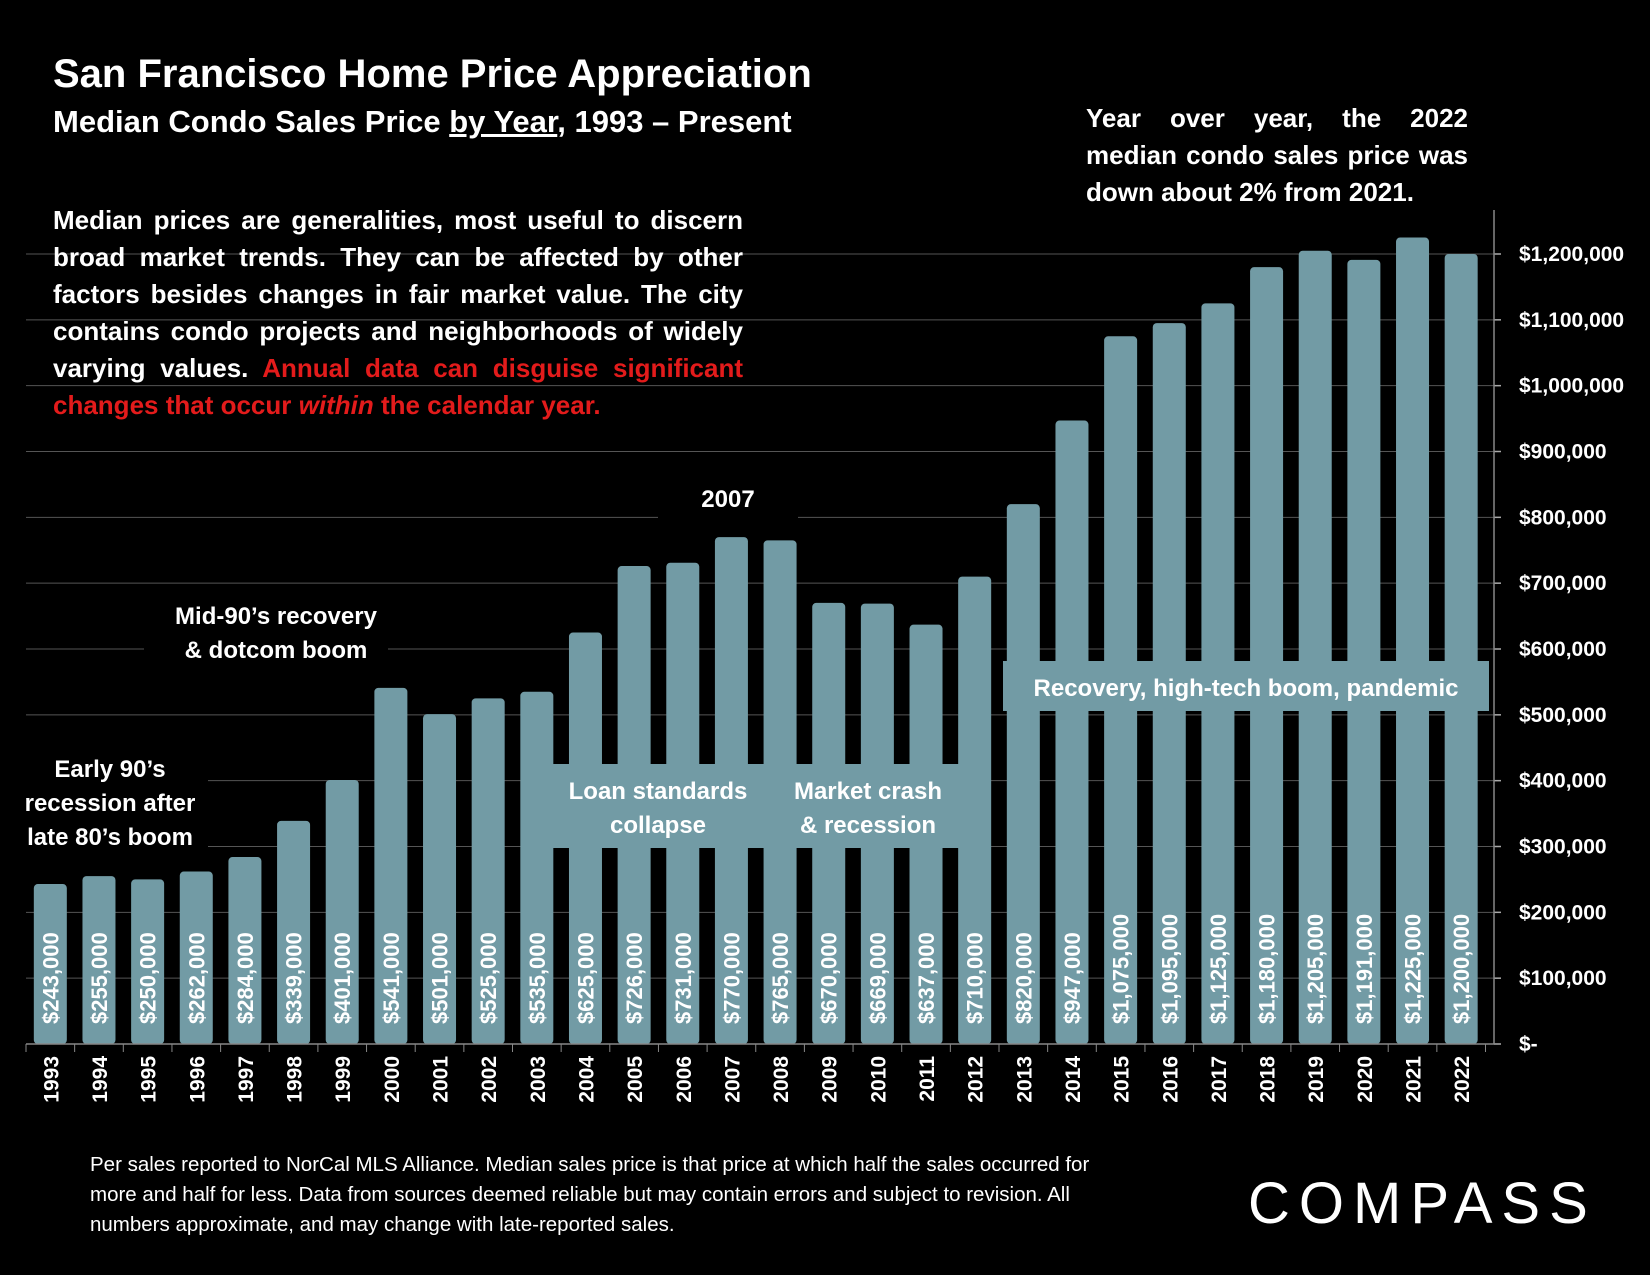 This screenshot has width=1650, height=1275. Describe the element at coordinates (1316, 1079) in the screenshot. I see `x-tick-label: 2019` at that location.